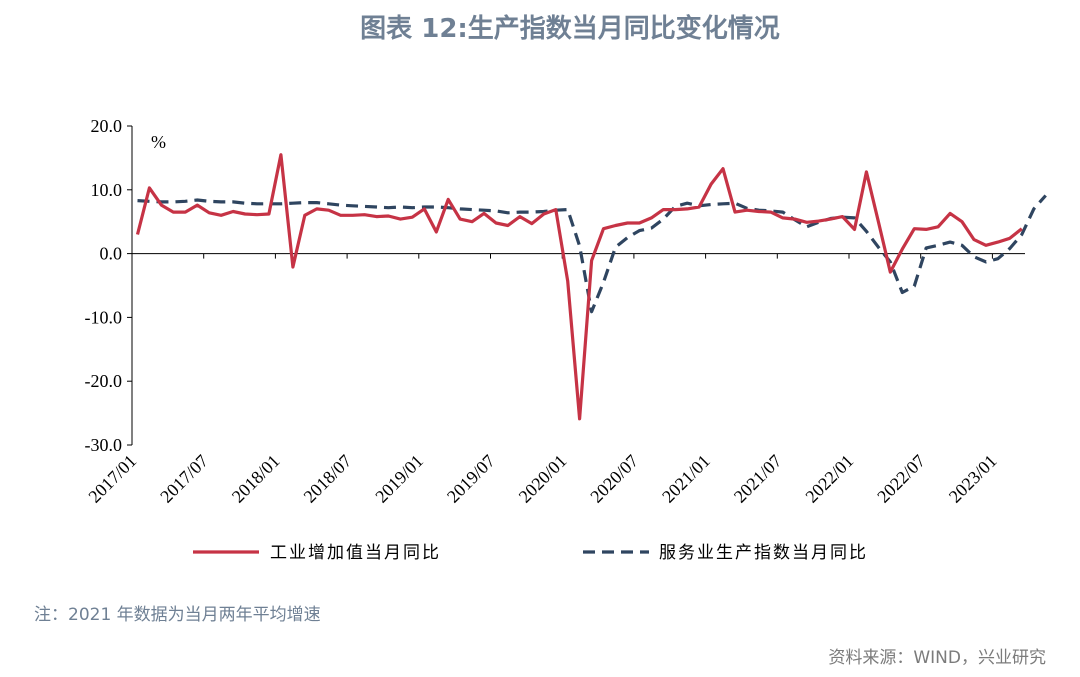 The width and height of the screenshot is (1080, 677). I want to click on y-tick-label: 0.0, so click(111, 254).